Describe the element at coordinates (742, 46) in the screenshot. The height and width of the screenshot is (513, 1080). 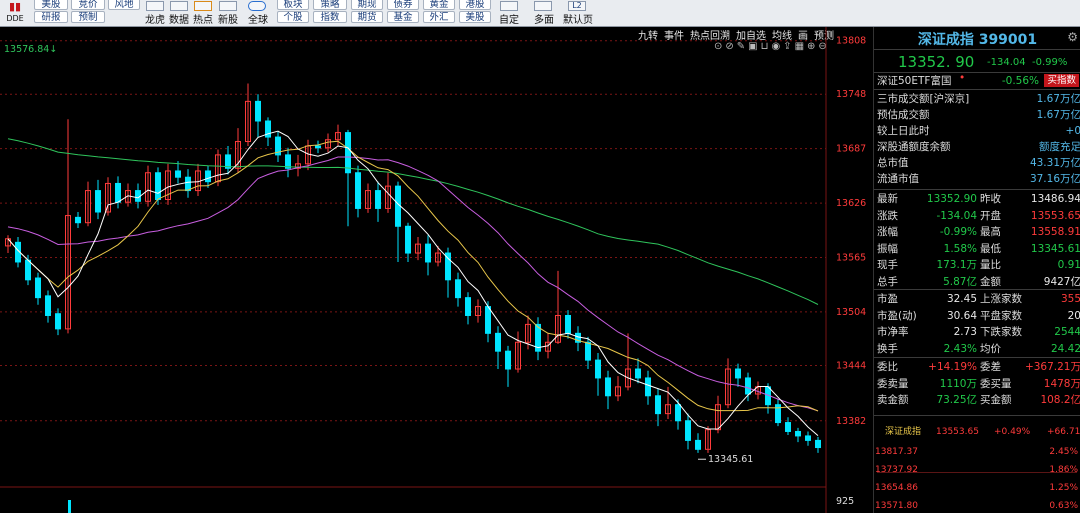
I see `pen-icon: ✎` at that location.